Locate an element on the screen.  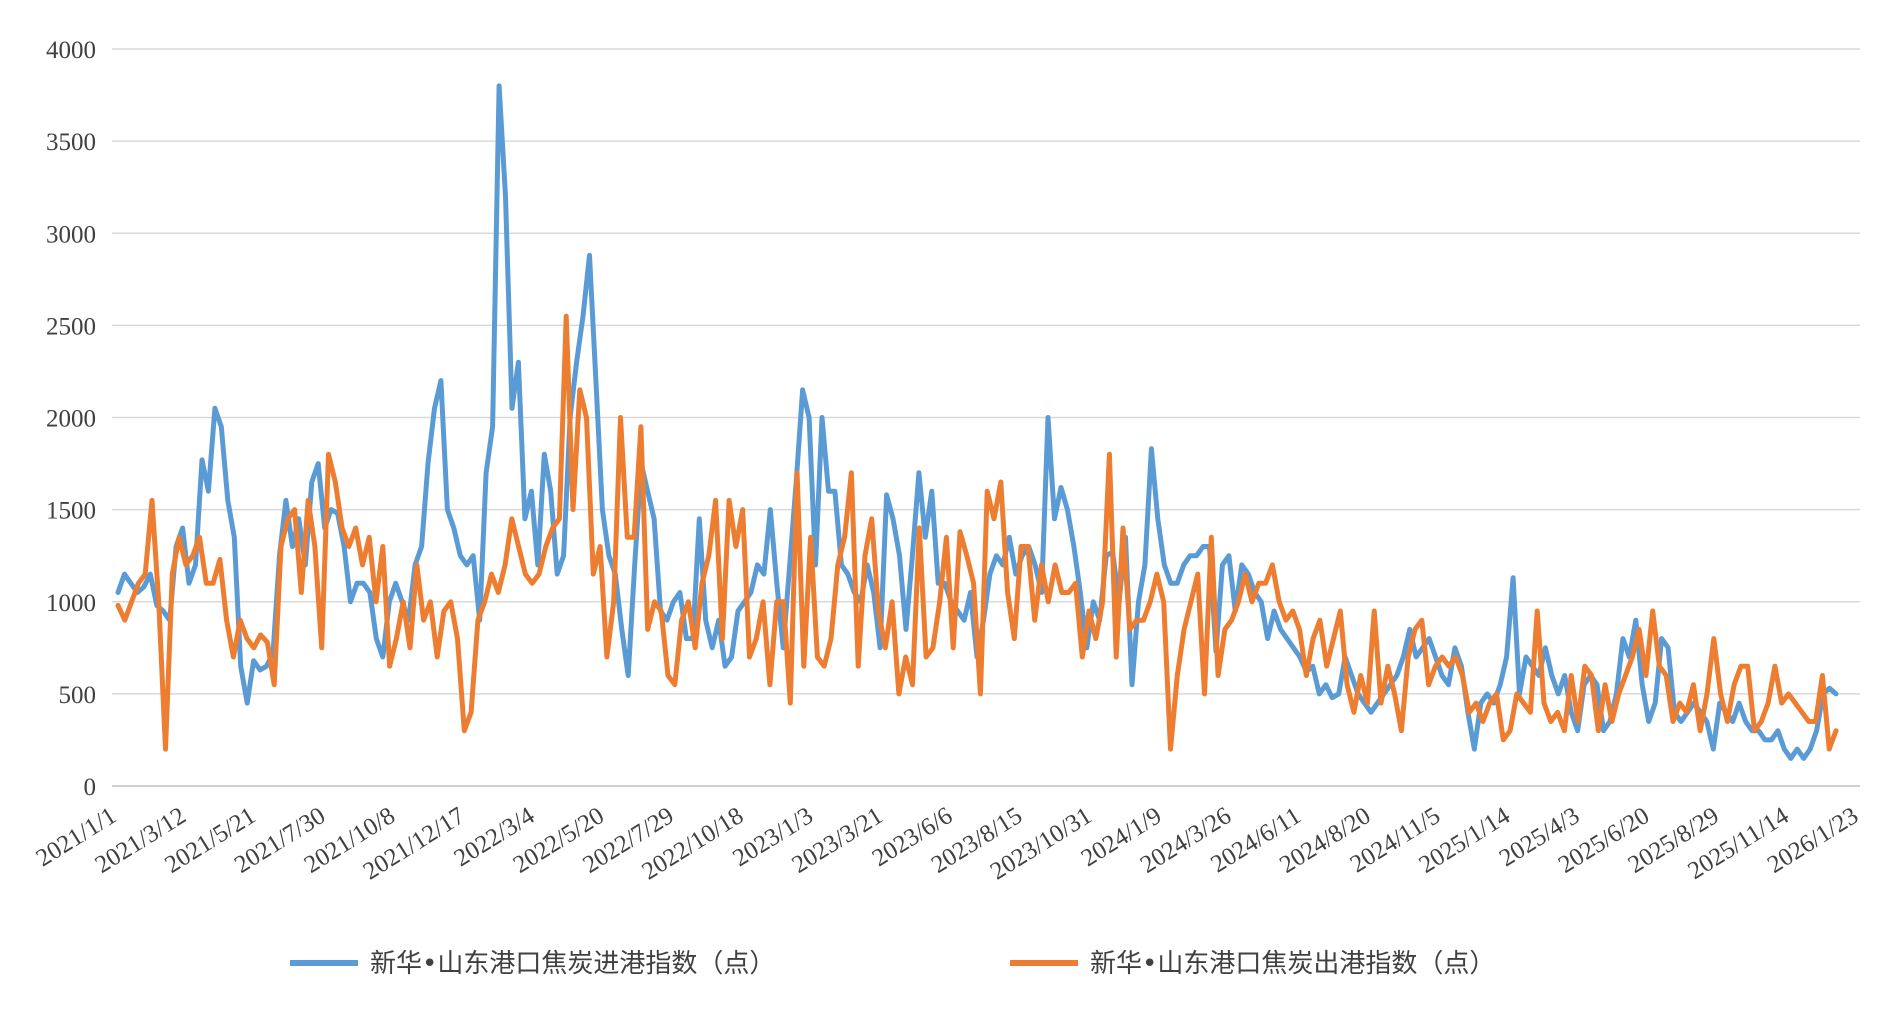
y-axis-tick-labels: 0 500 1000 1500 2000 2500 3000 3500 4000 is located at coordinates (71, 419).